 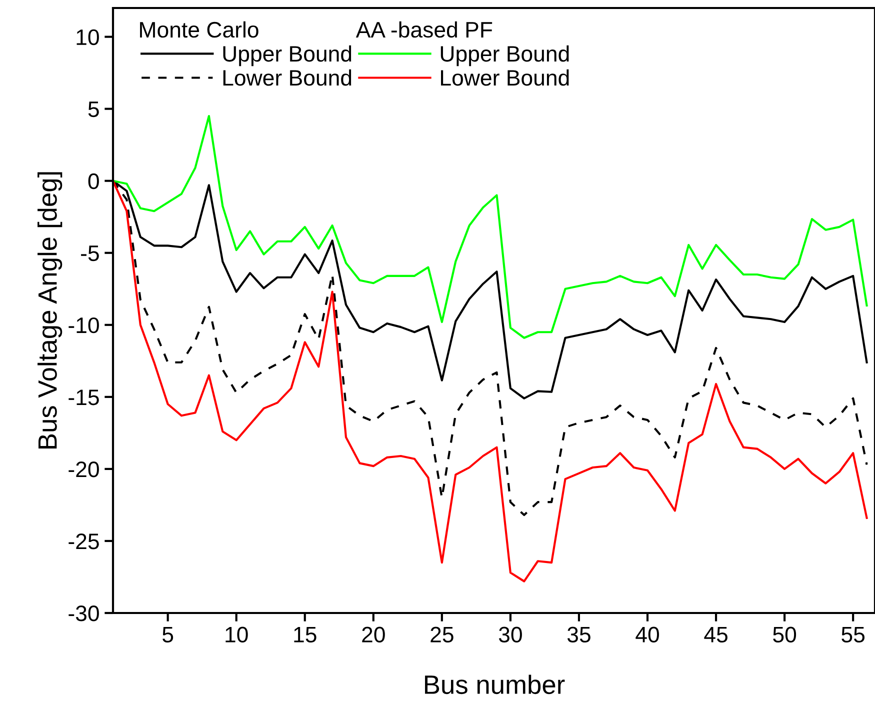 I want to click on x-axis-title: Bus number, so click(x=495, y=684).